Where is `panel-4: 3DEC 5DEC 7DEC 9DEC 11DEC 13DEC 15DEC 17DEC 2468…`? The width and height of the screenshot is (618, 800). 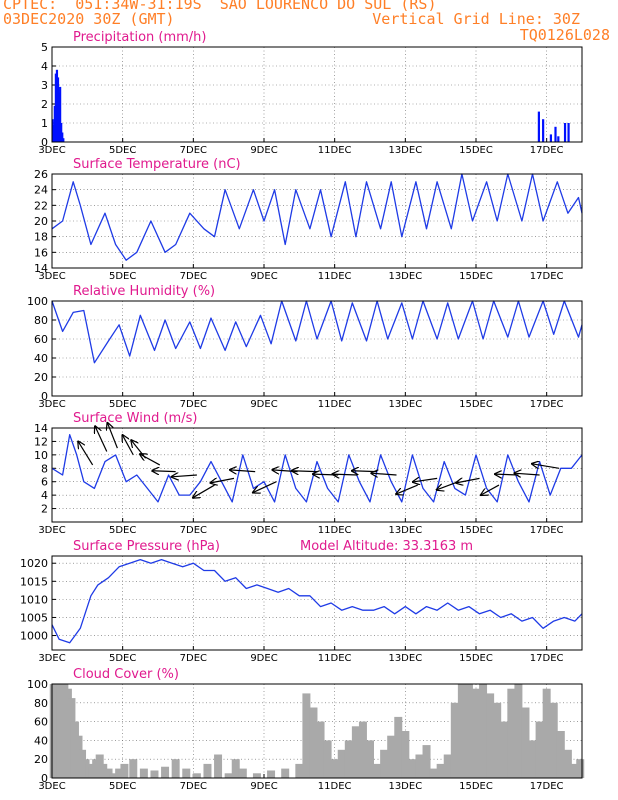
panel-4: 3DEC 5DEC 7DEC 9DEC 11DEC 13DEC 15DEC 17DEC 2468… is located at coordinates (308, 473).